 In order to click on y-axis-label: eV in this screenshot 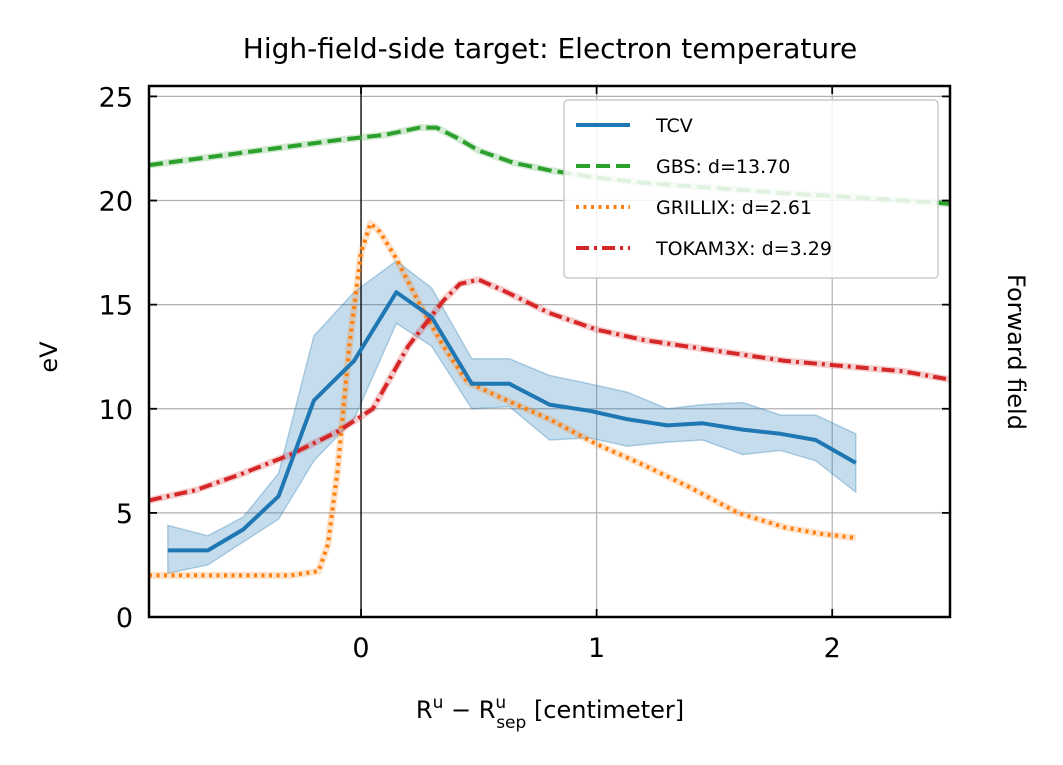, I will do `click(49, 357)`.